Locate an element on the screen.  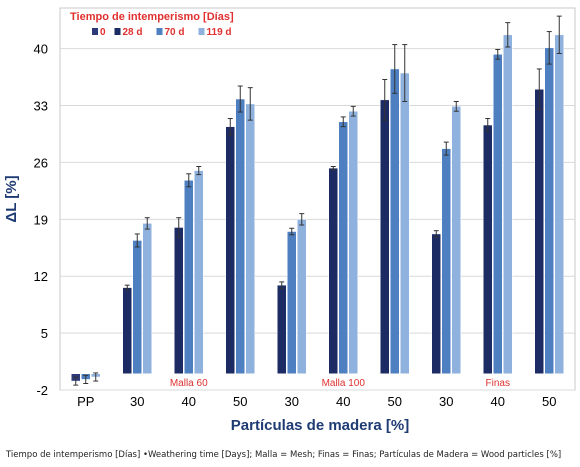
x-axis-title: Partículas de madera [%] is located at coordinates (320, 425).